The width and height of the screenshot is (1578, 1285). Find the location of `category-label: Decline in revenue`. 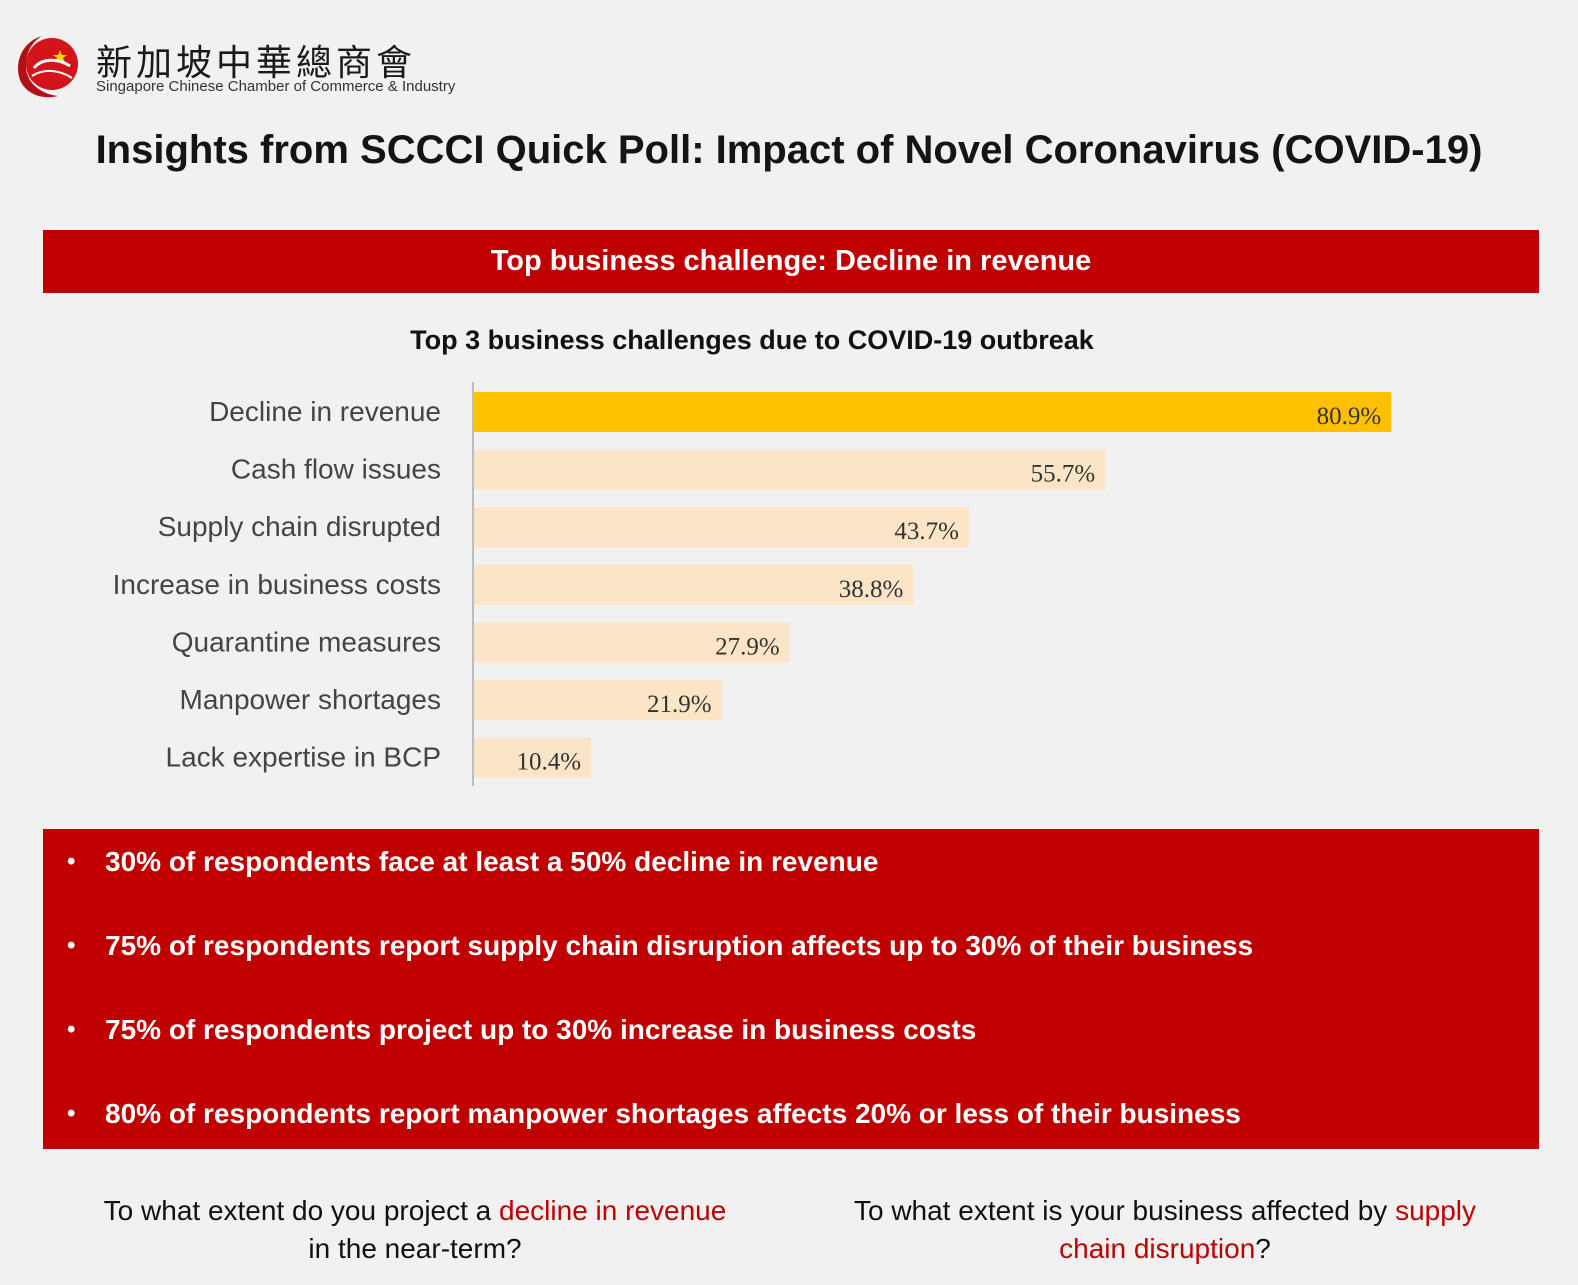

category-label: Decline in revenue is located at coordinates (325, 411).